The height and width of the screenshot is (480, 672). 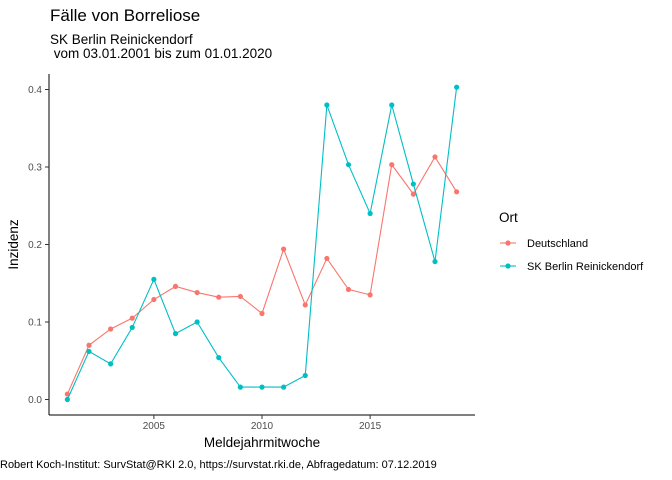 What do you see at coordinates (585, 267) in the screenshot?
I see `legend-label: SK Berlin Reinickendorf` at bounding box center [585, 267].